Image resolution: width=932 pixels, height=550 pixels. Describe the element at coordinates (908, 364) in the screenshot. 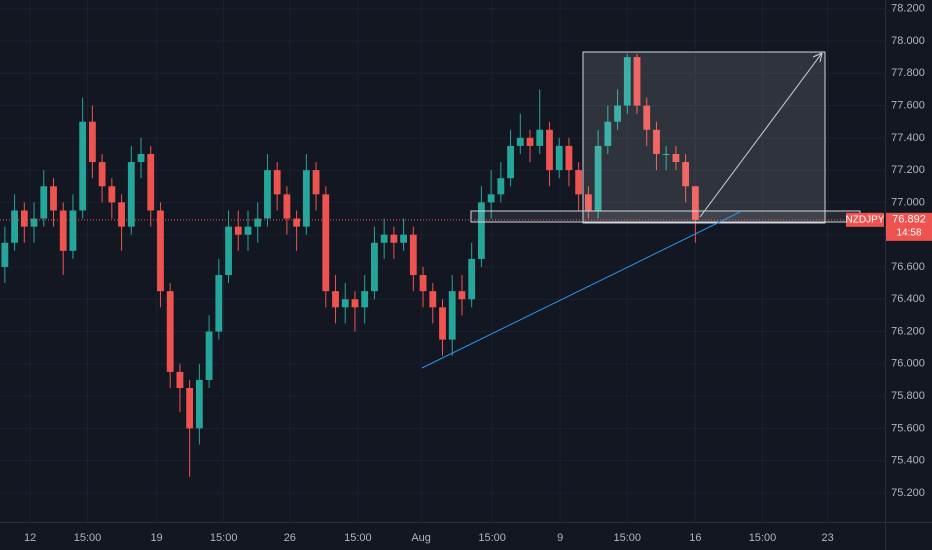

I see `y-tick-label: 76.000` at that location.